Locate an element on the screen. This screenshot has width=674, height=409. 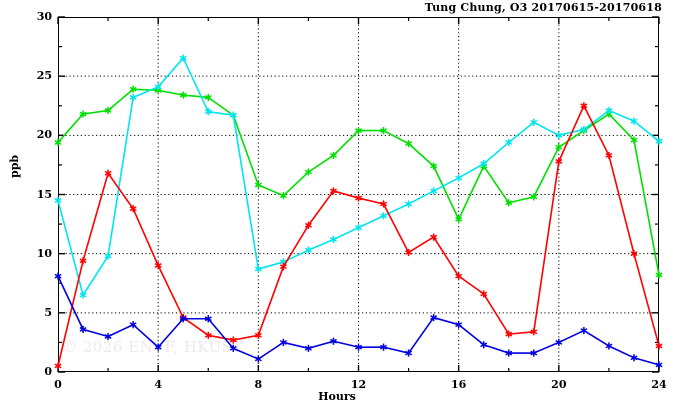
x-tick-label: 16 is located at coordinates (459, 384).